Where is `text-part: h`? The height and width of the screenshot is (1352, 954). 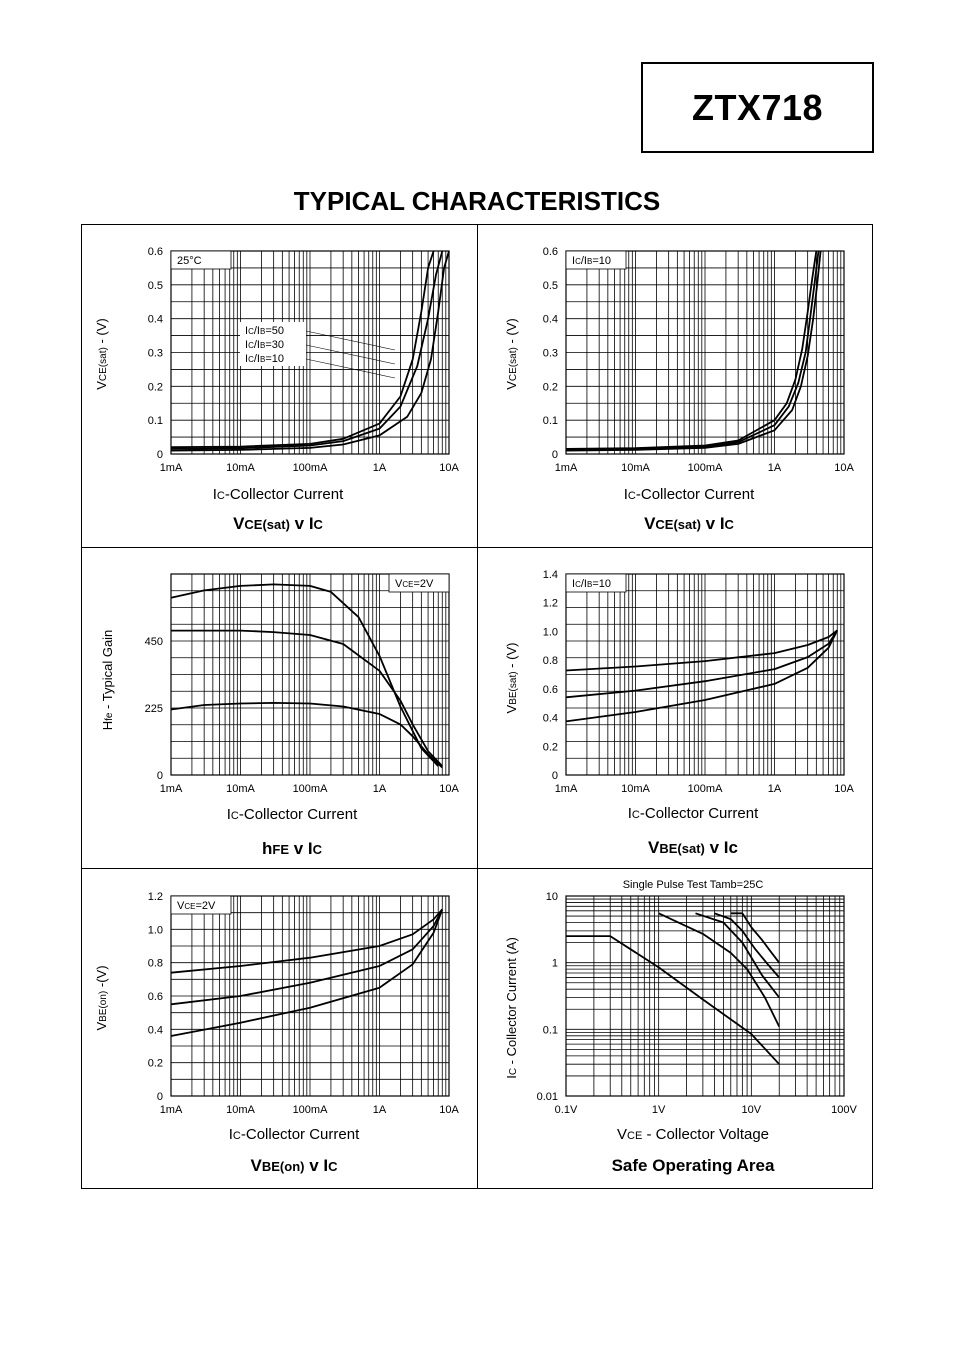
text-part: h is located at coordinates (267, 848).